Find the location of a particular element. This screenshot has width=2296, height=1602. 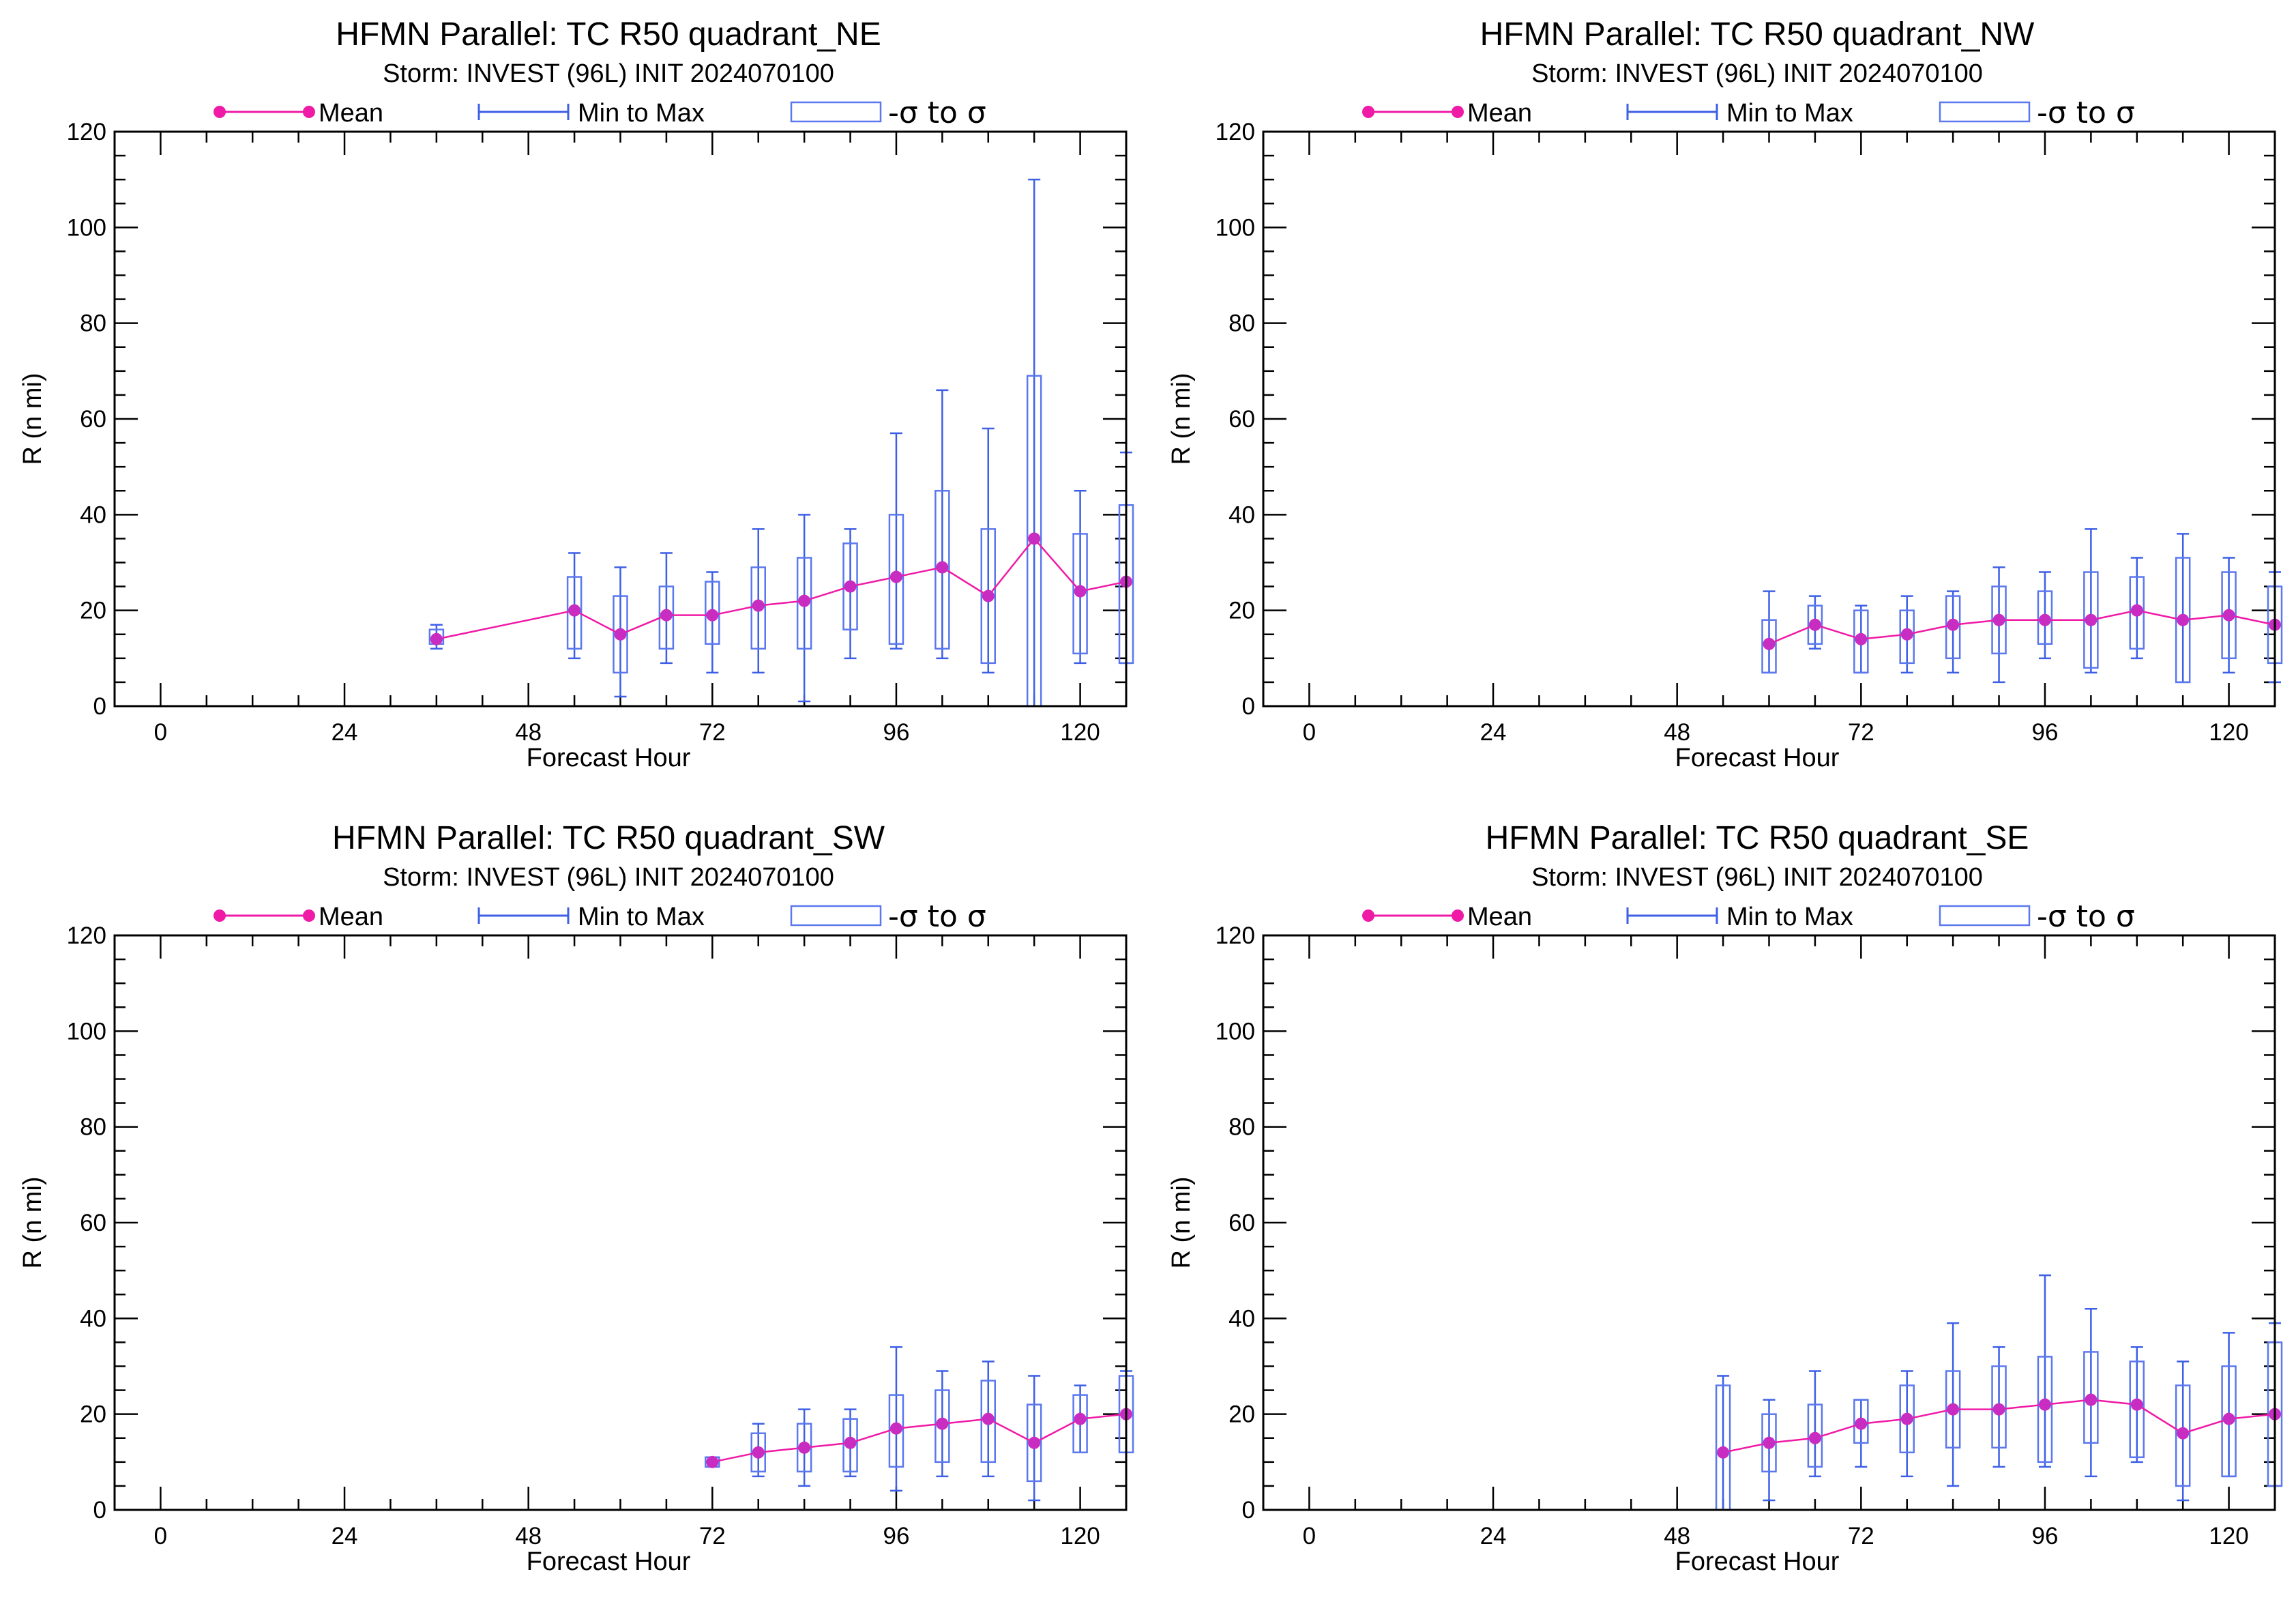

x-tick-label: 24 is located at coordinates (345, 732).